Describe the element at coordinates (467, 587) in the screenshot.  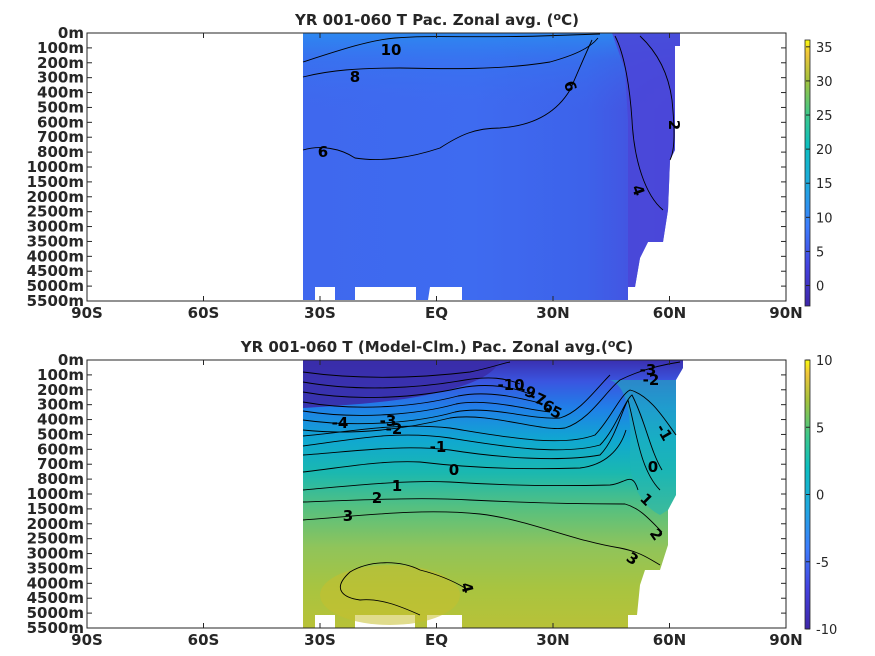
I see `bottom-clabel-13: 4` at that location.